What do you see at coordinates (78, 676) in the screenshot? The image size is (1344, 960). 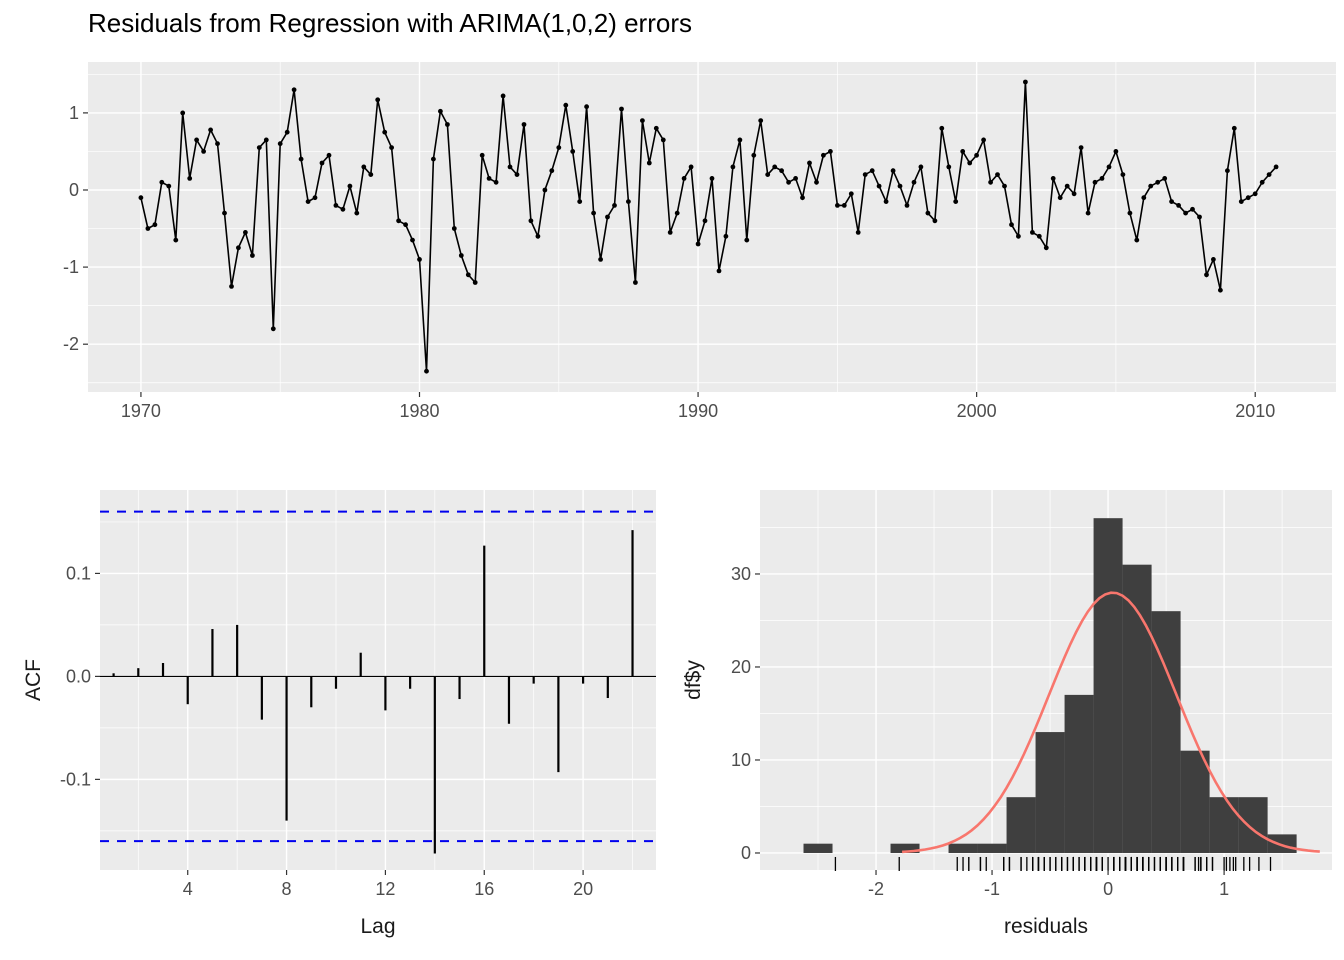 I see `y-tick-label: 0.0` at bounding box center [78, 676].